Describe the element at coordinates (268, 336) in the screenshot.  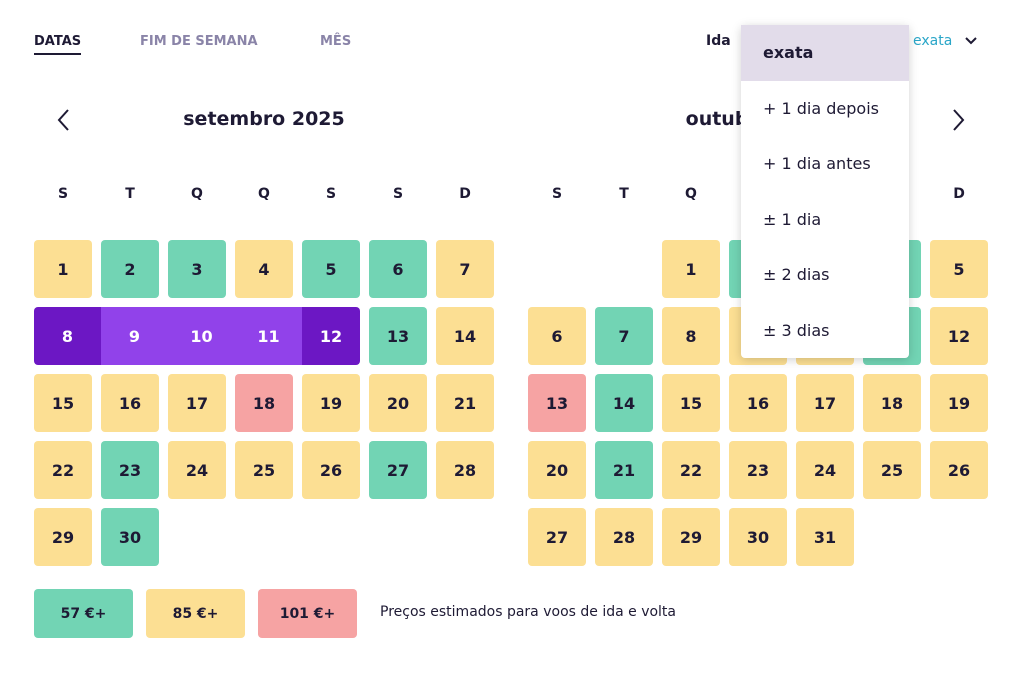
I see `day-cell: 11` at that location.